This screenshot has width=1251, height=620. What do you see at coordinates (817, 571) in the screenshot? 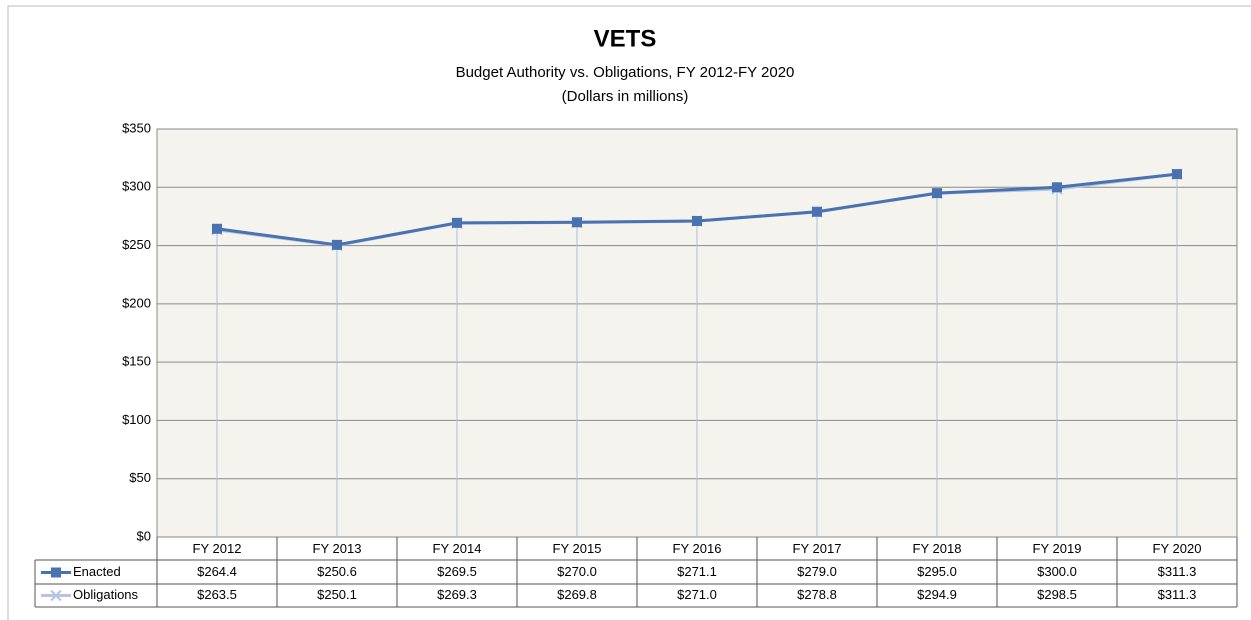
I see `data-label: $279.0` at bounding box center [817, 571].